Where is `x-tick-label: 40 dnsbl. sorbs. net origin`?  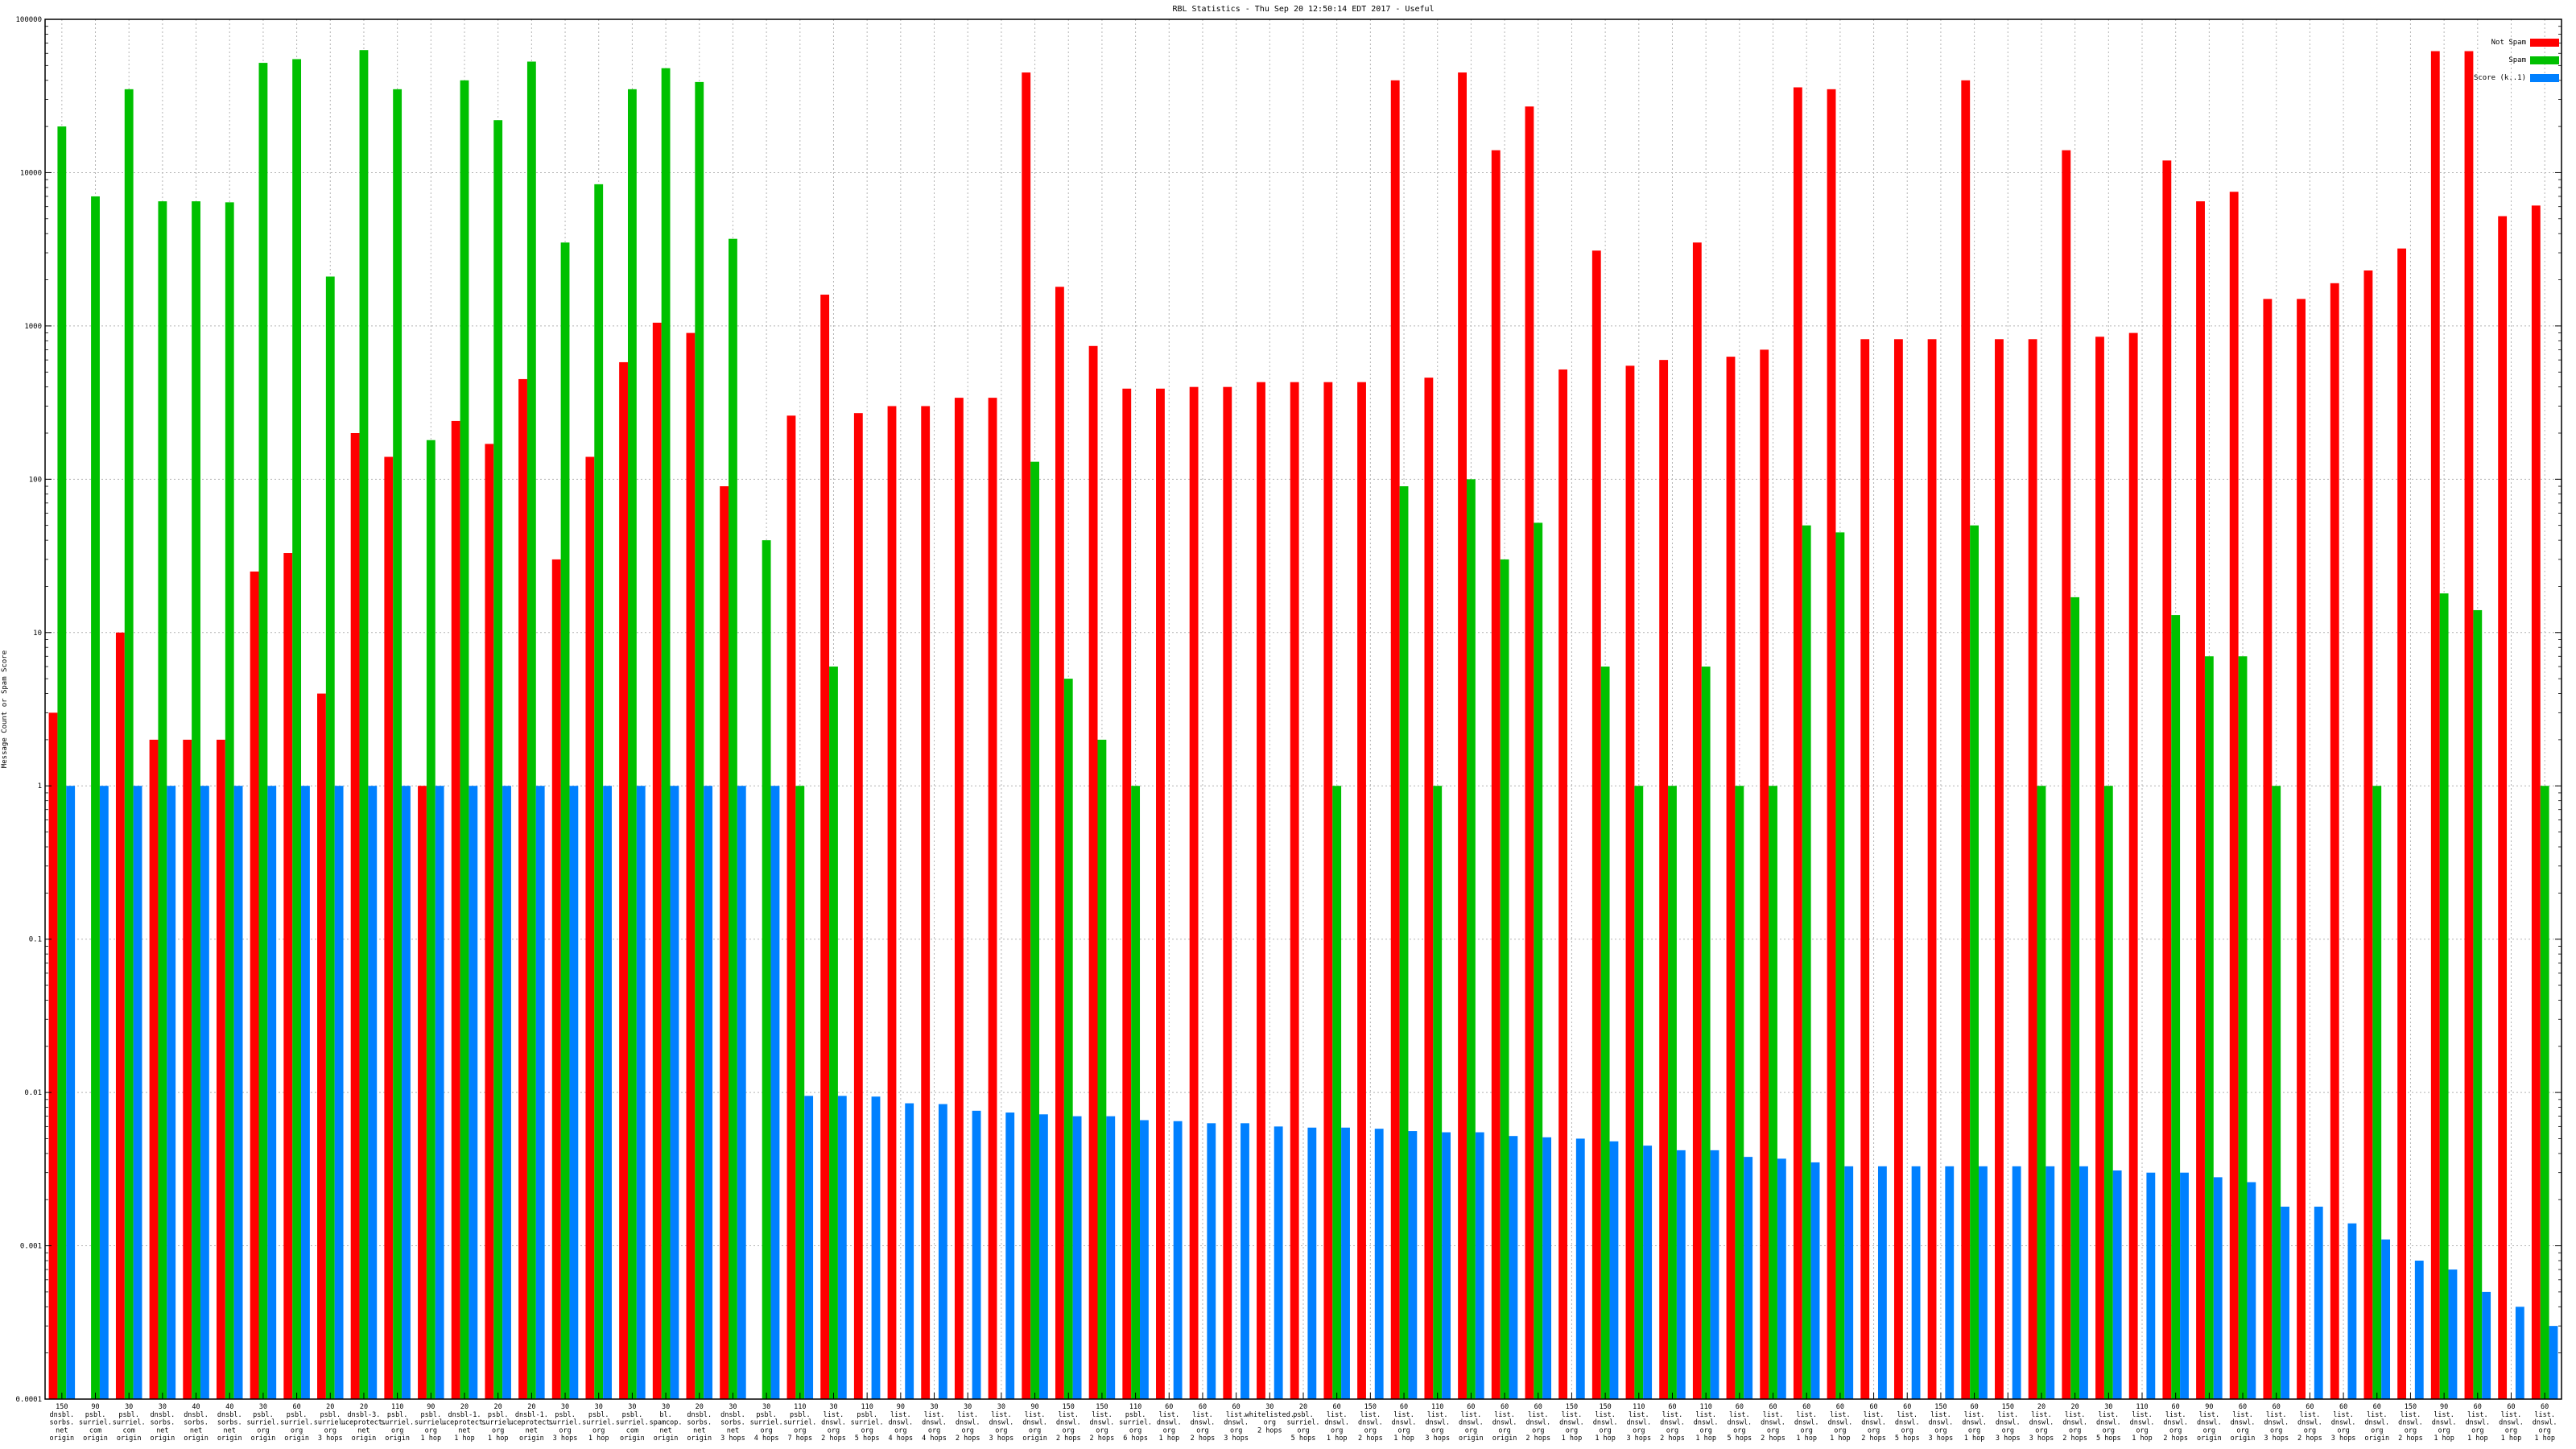 x-tick-label: 40 dnsbl. sorbs. net origin is located at coordinates (196, 1423).